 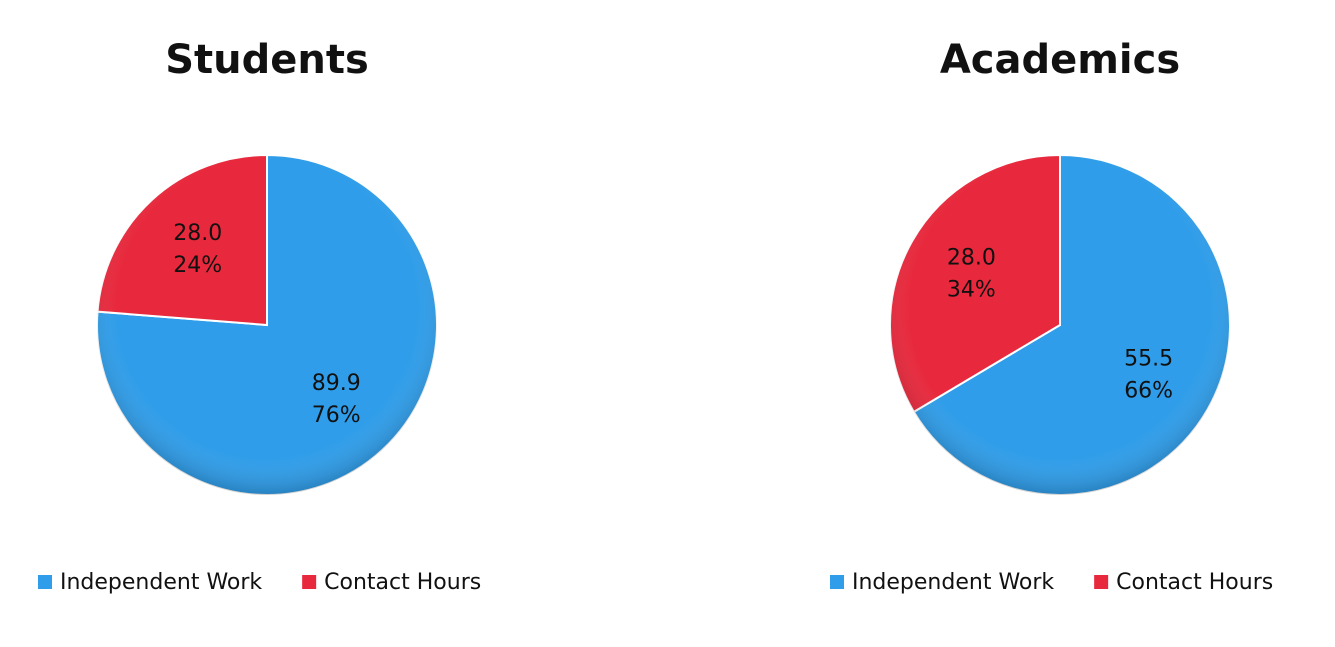 What do you see at coordinates (336, 383) in the screenshot?
I see `value-label: 89.9` at bounding box center [336, 383].